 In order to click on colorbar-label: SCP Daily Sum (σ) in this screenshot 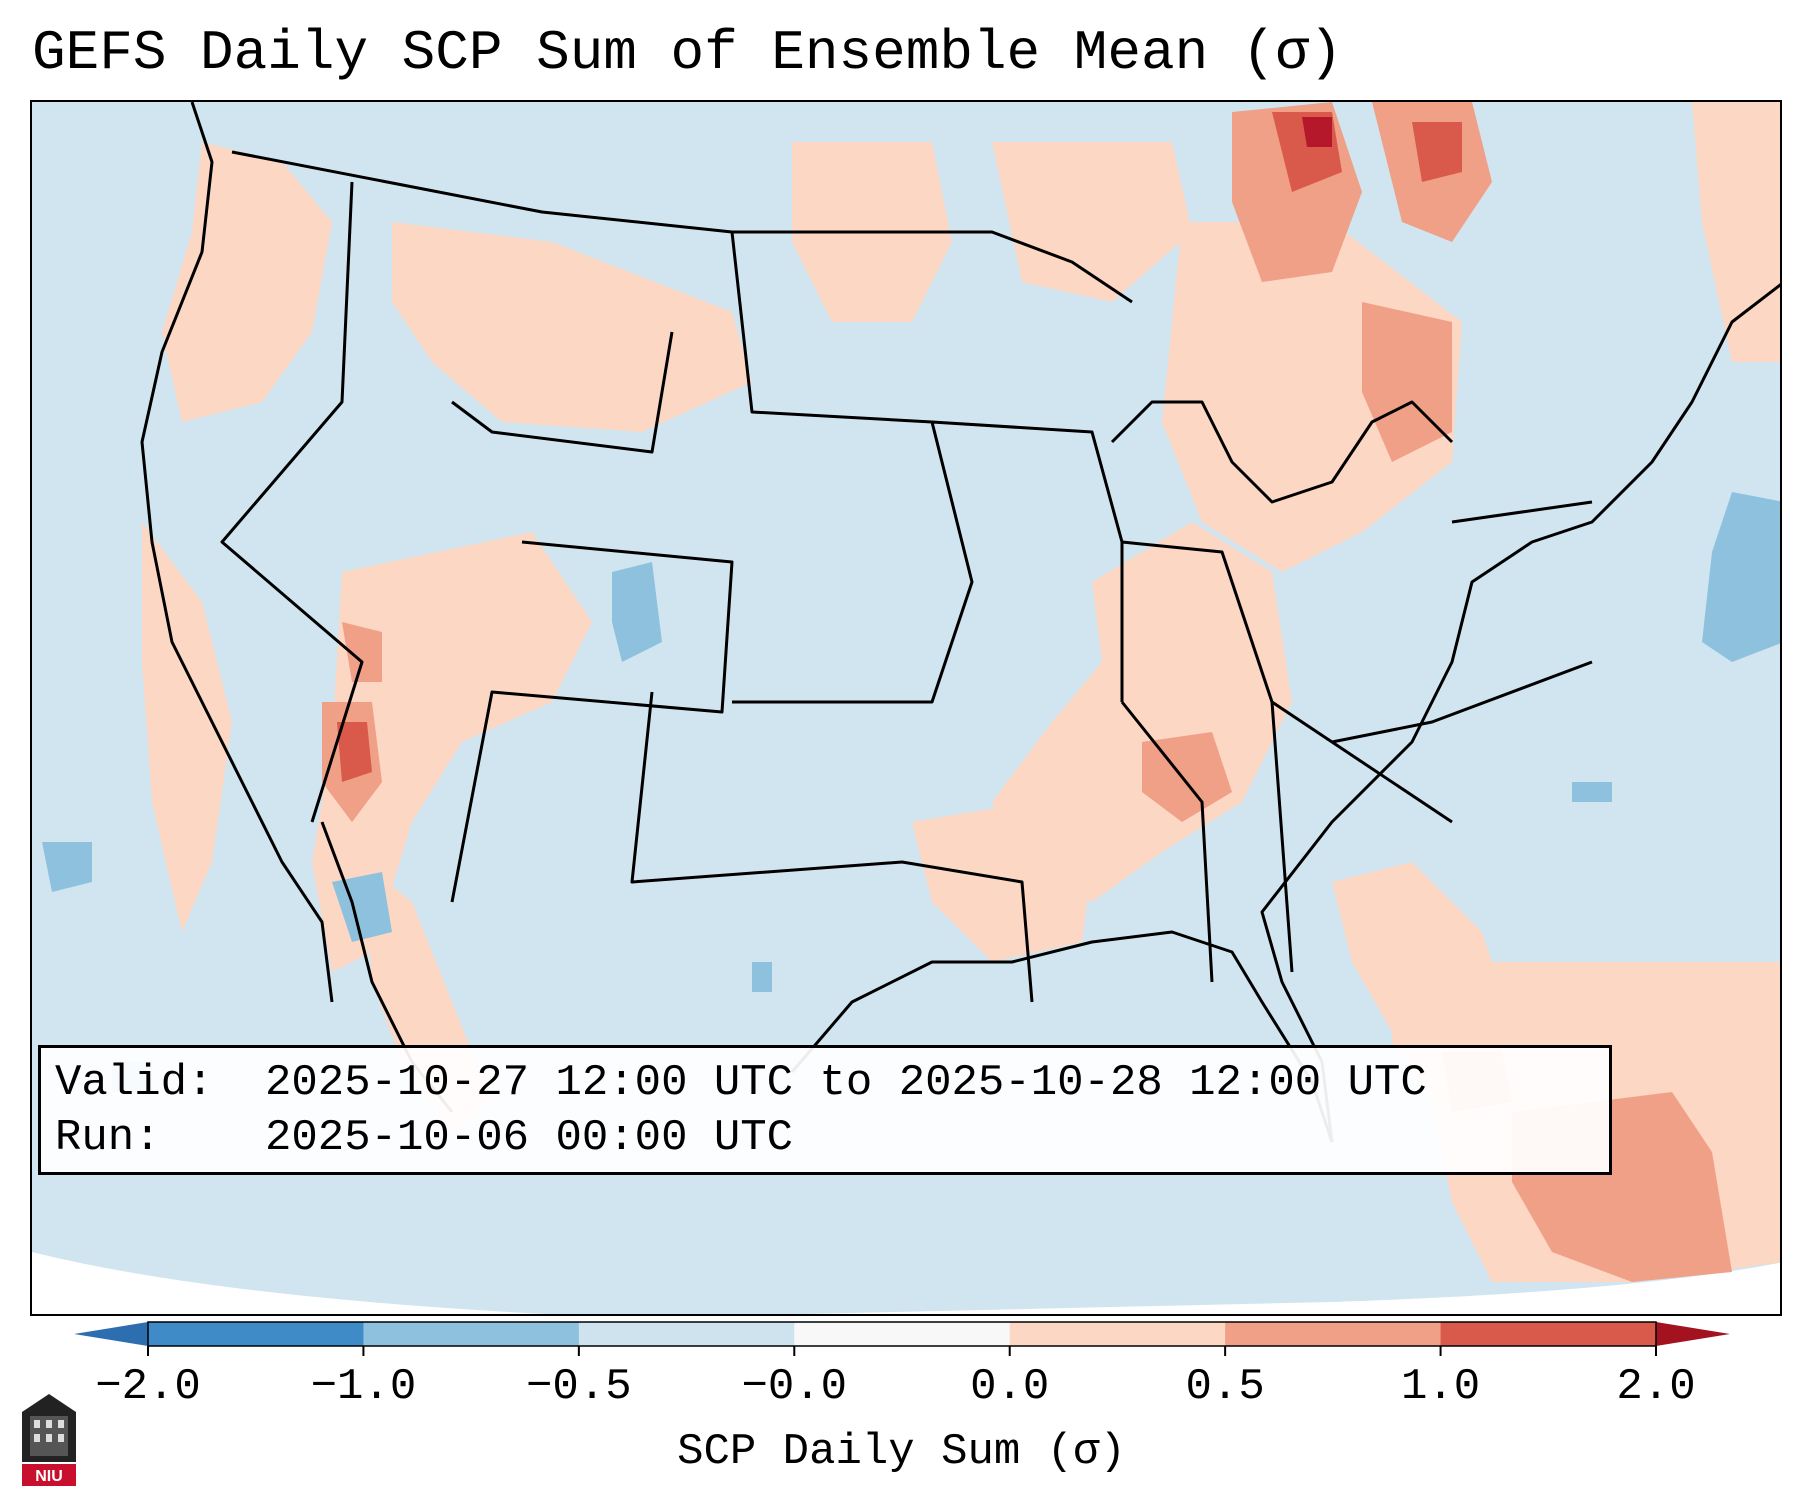, I will do `click(901, 1452)`.